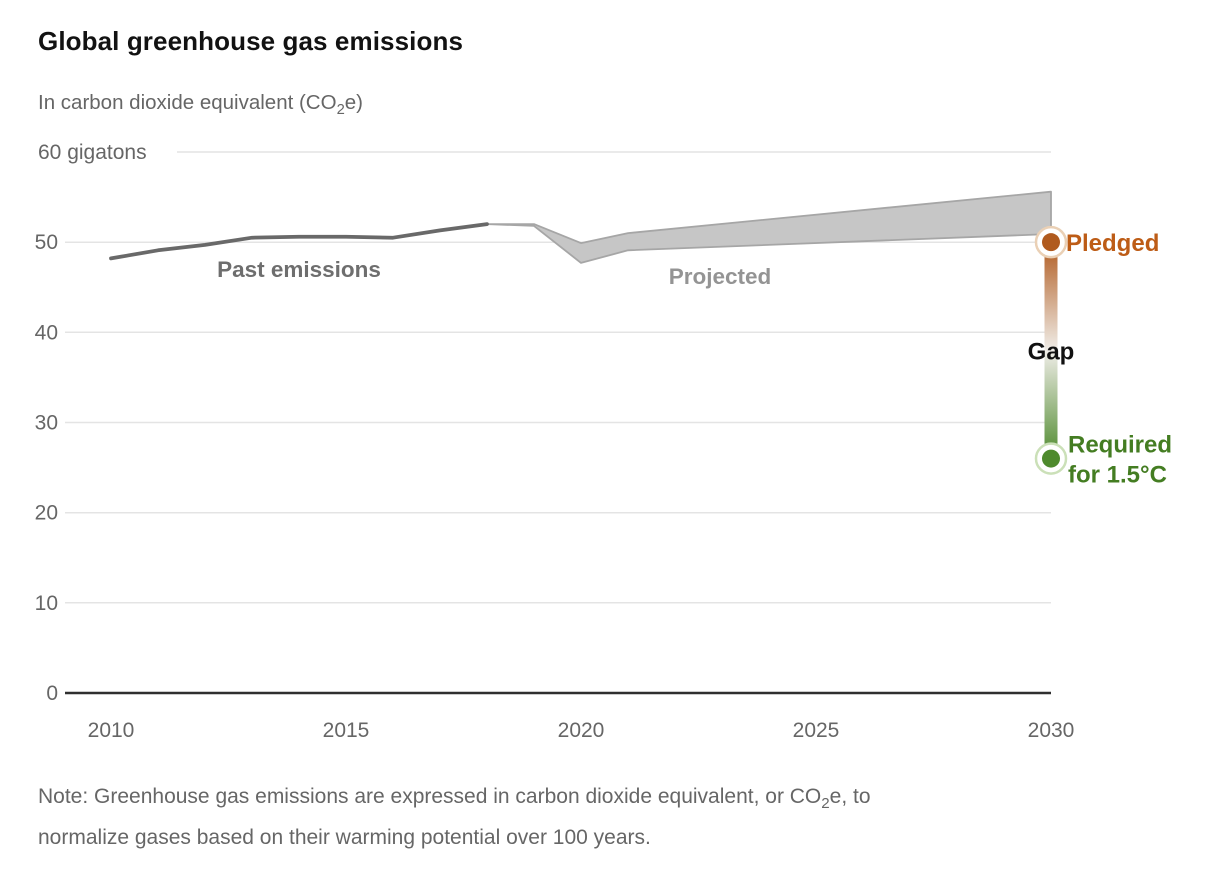 The width and height of the screenshot is (1220, 880). What do you see at coordinates (46, 332) in the screenshot?
I see `svg-text: 40` at bounding box center [46, 332].